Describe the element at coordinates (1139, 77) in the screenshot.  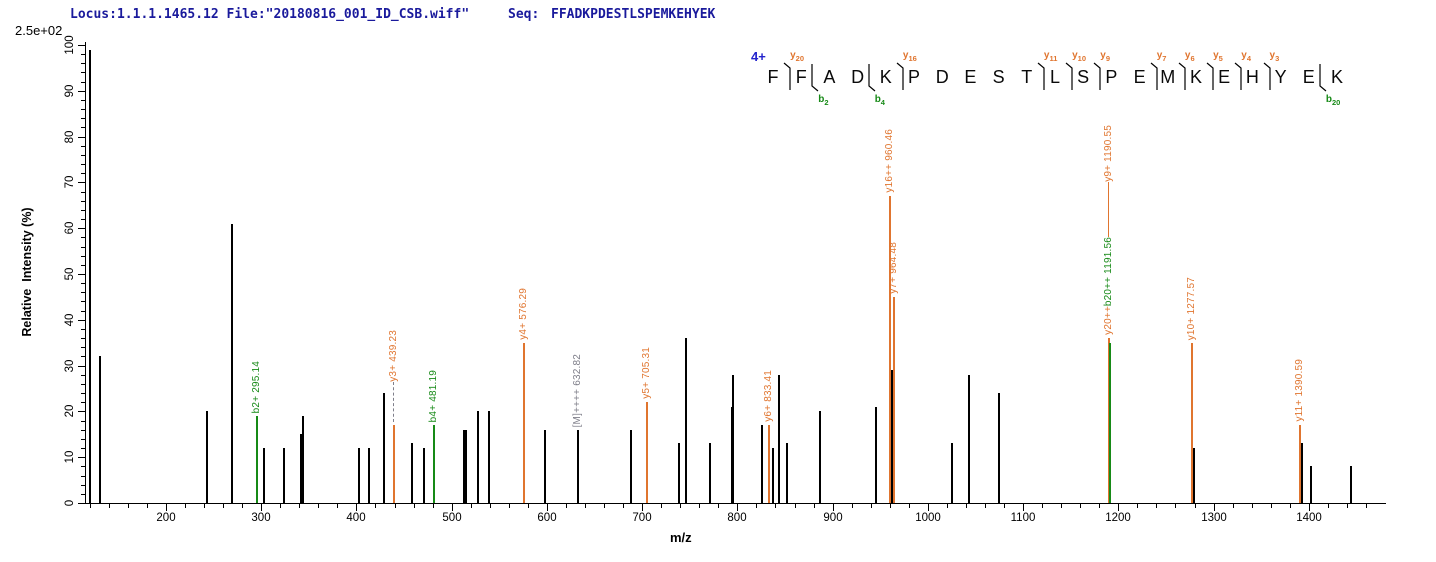
I see `residue-letter: E` at that location.